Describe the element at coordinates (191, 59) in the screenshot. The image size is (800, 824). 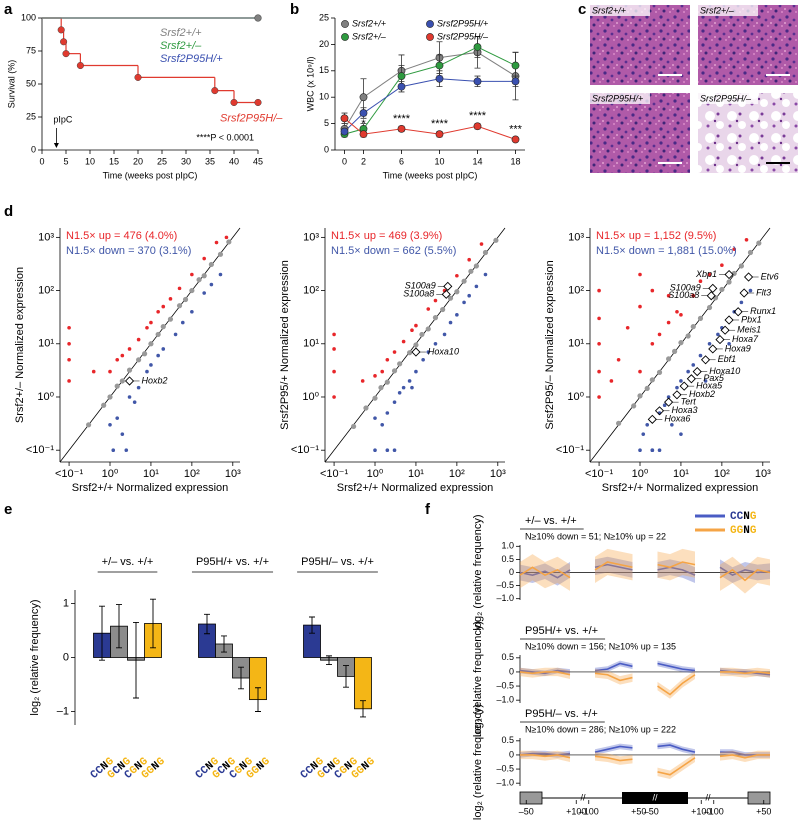
I see `legend-label: Srsf2P95H/+` at that location.